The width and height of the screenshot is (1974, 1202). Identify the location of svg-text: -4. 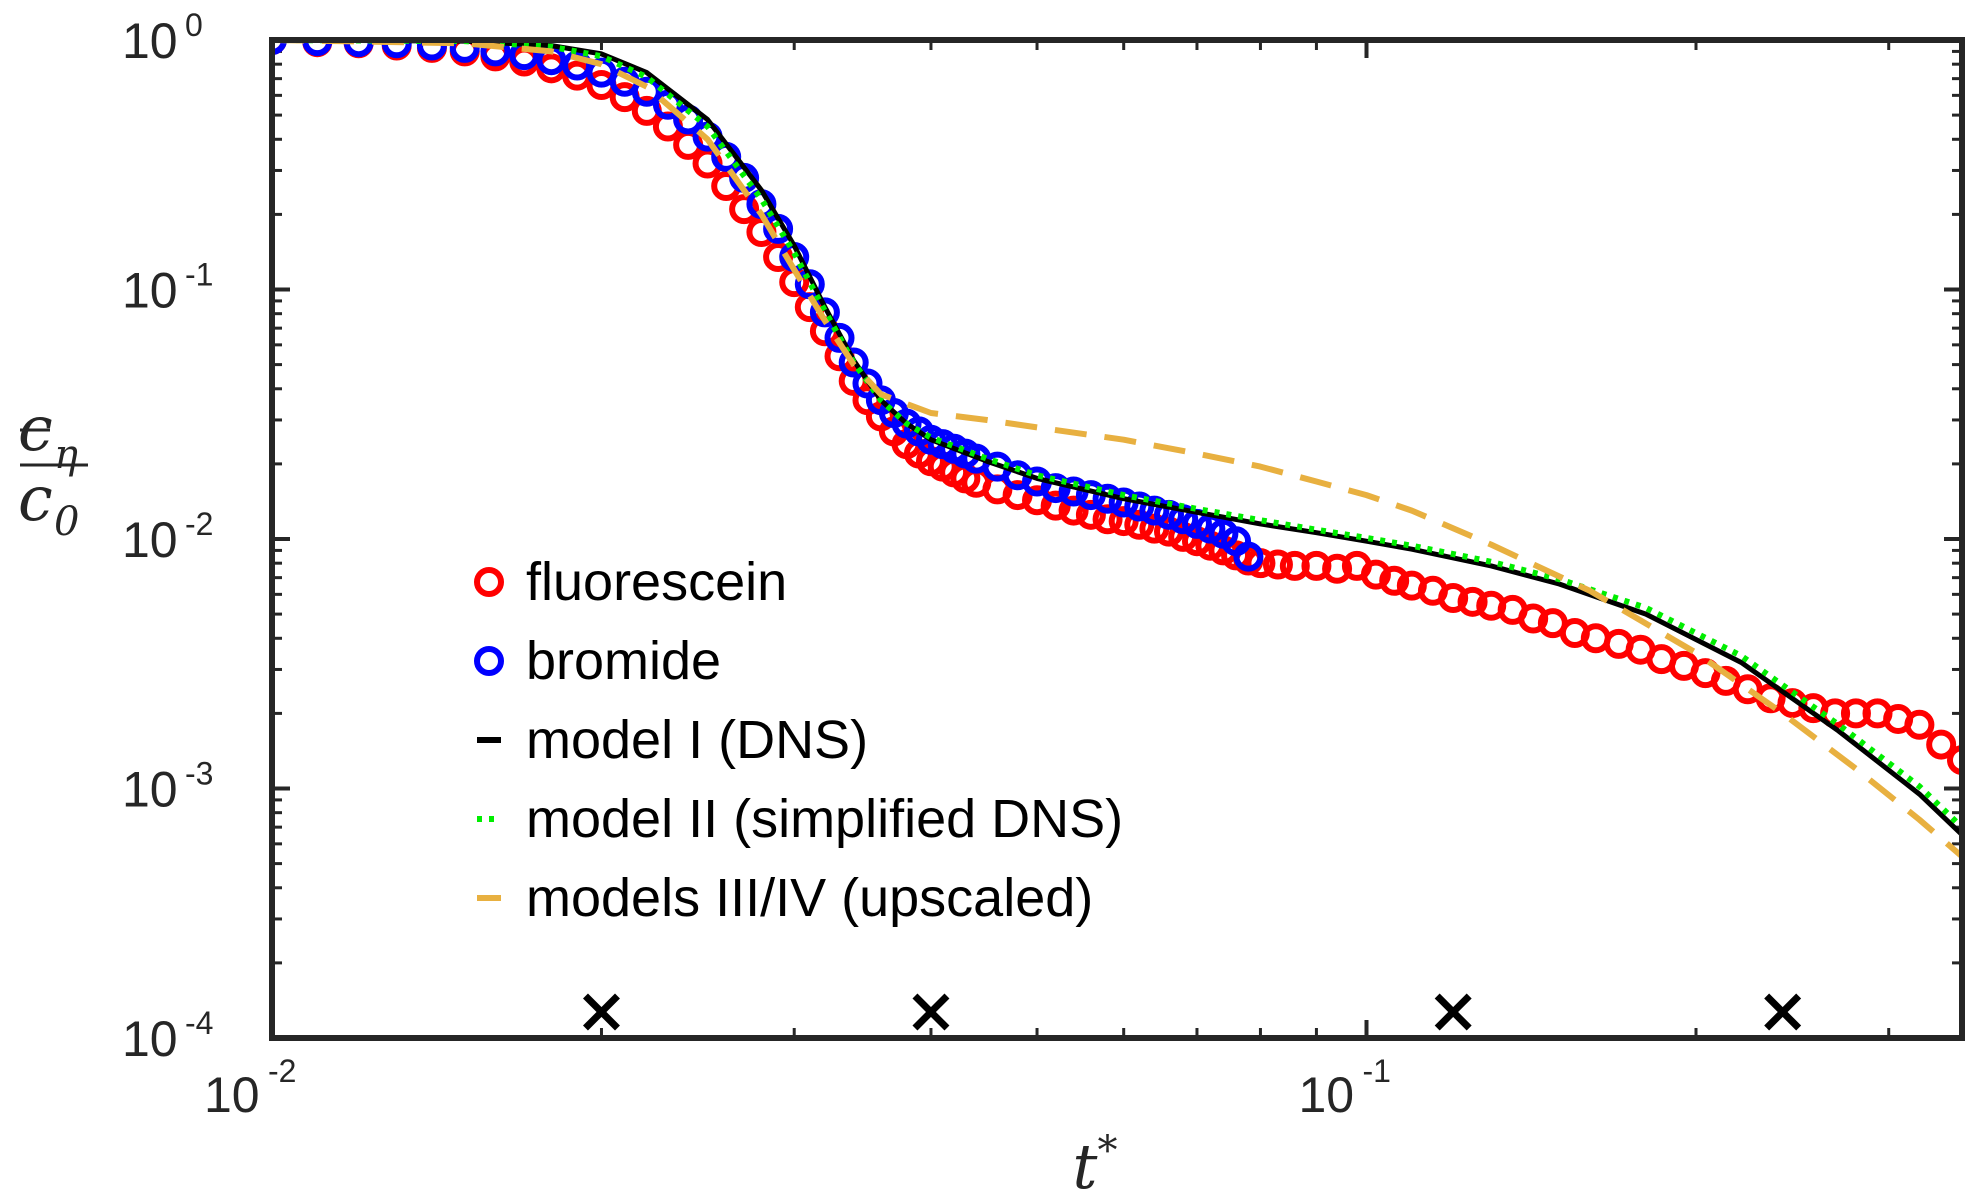
(199, 1023).